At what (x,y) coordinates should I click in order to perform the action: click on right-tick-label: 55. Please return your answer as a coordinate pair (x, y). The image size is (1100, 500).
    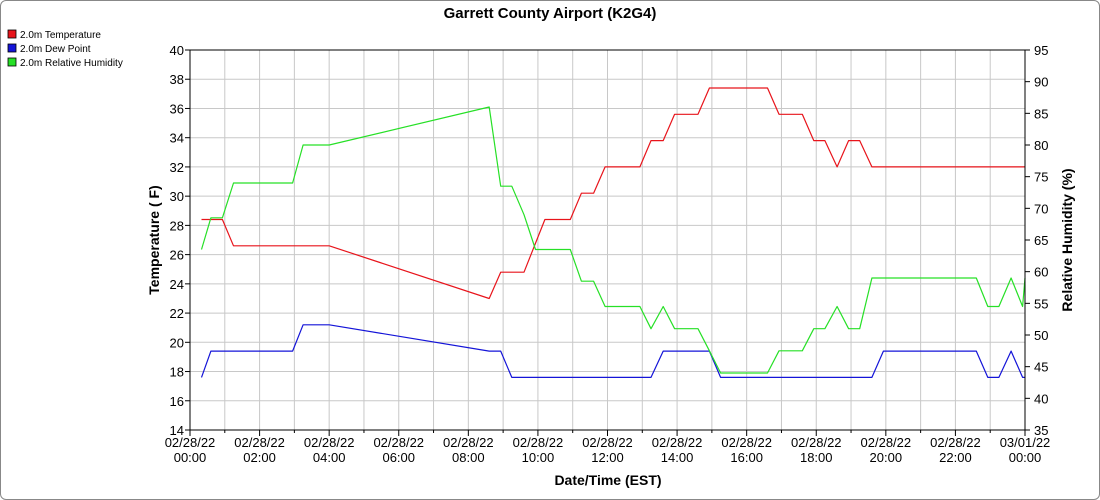
    Looking at the image, I should click on (1041, 303).